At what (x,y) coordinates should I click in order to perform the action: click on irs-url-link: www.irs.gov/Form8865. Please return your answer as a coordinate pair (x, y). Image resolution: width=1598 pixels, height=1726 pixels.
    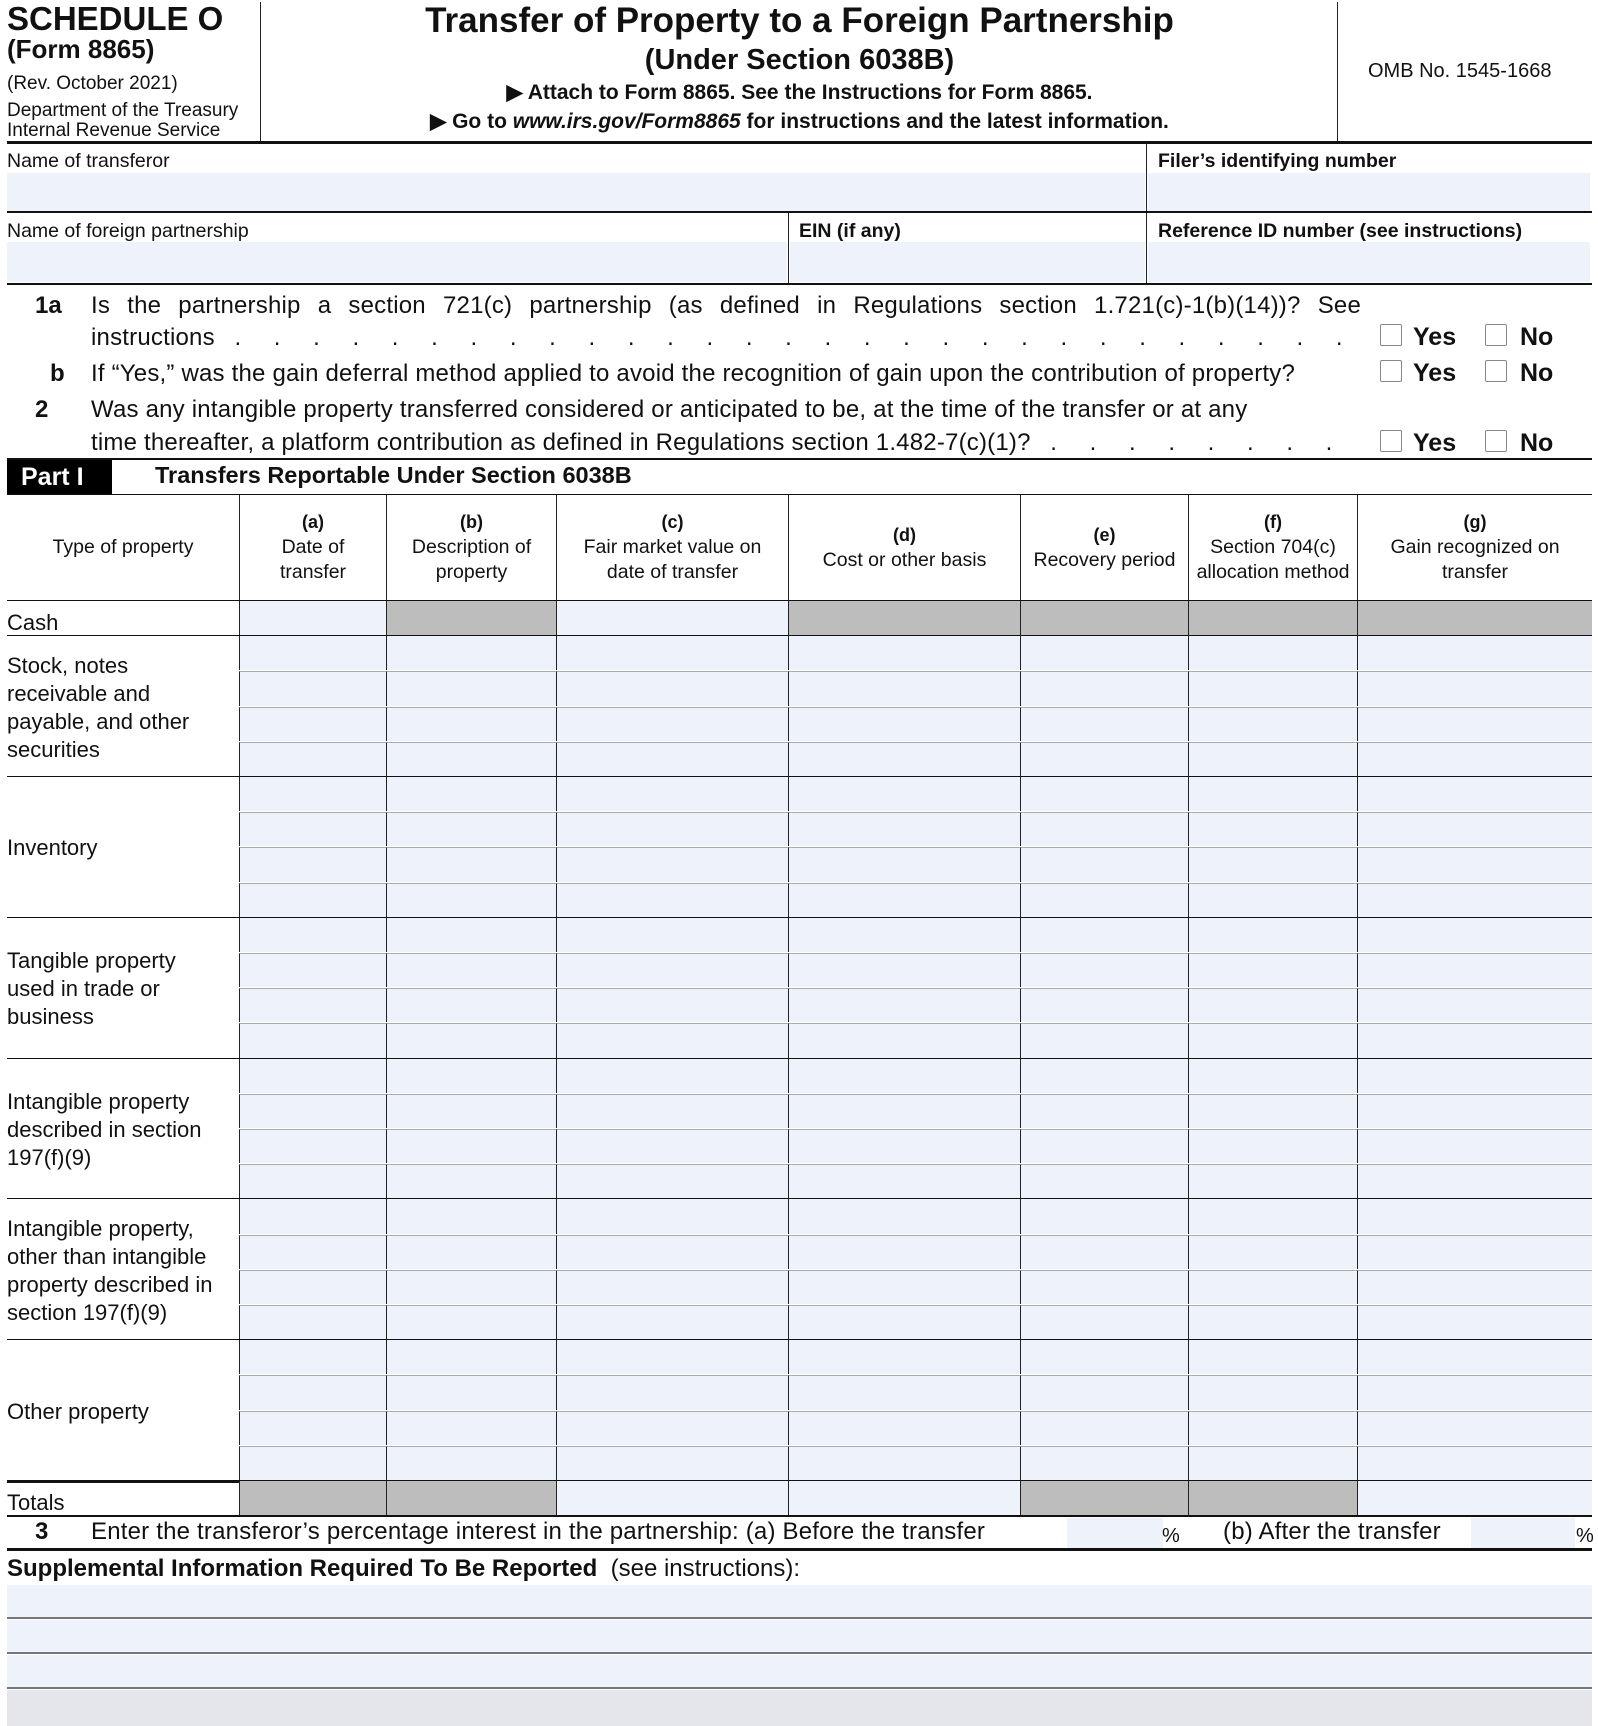
    Looking at the image, I should click on (626, 121).